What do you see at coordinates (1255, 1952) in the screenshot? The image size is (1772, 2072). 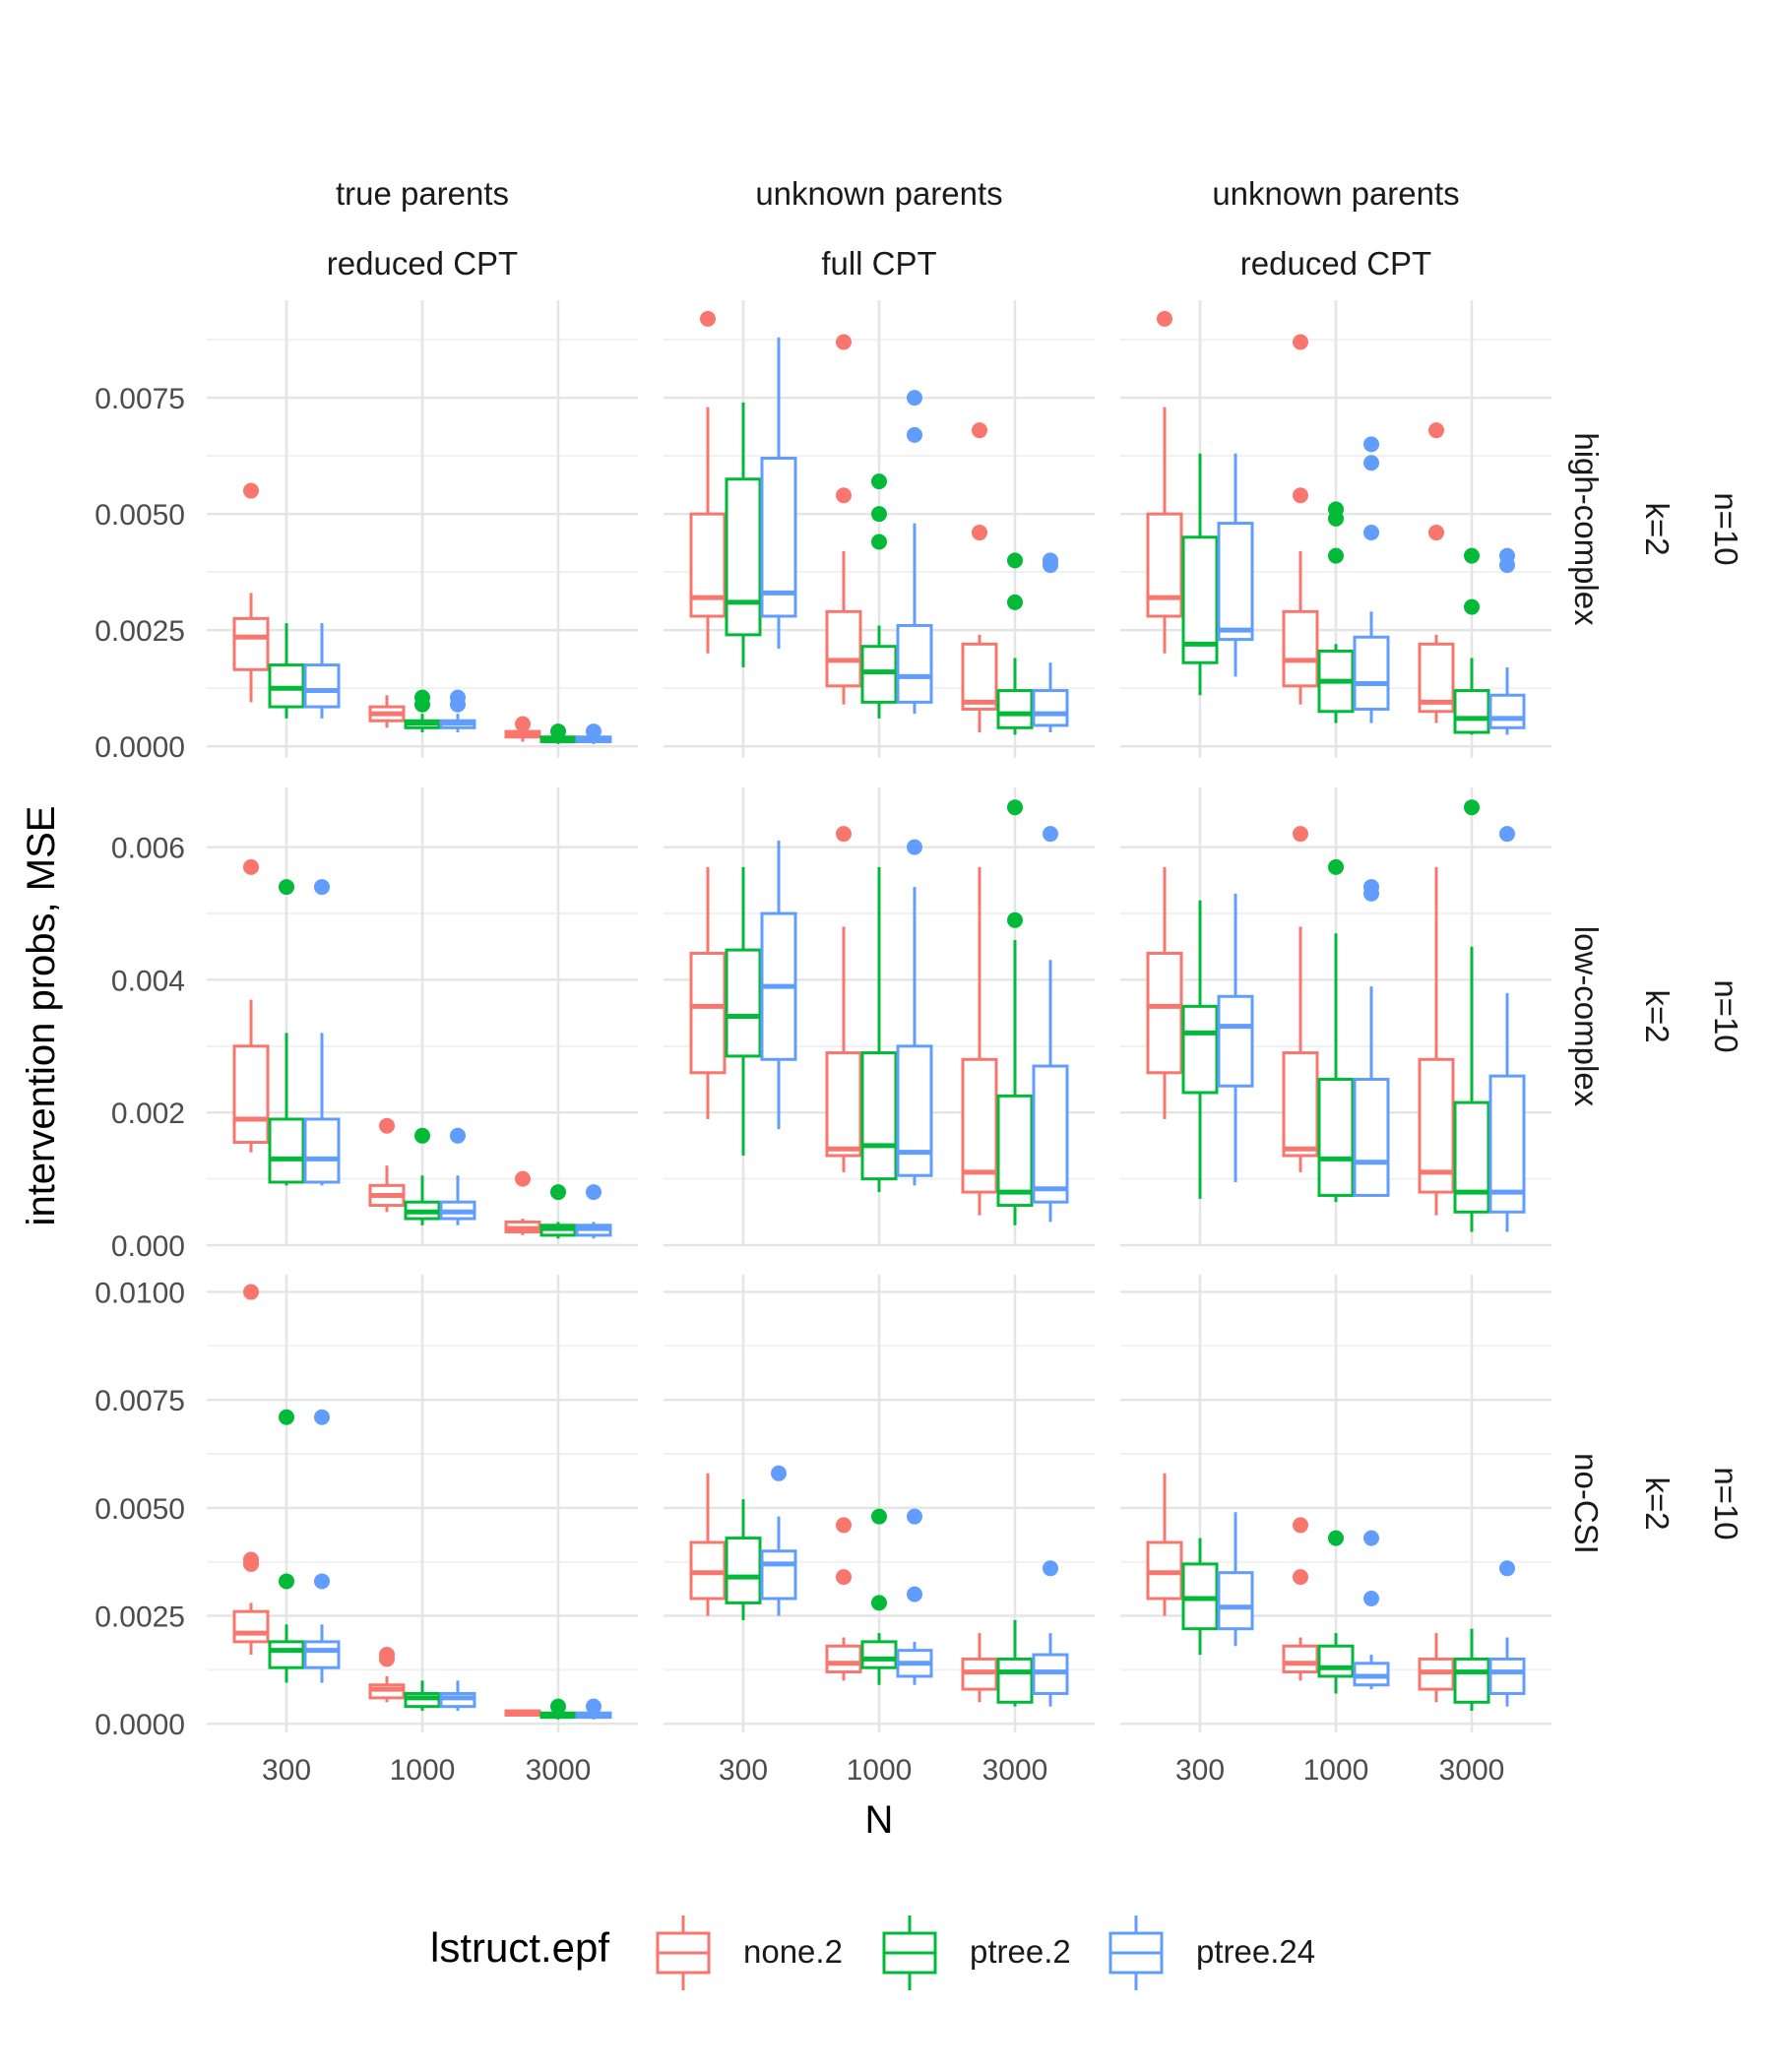 I see `legend-label: ptree.24` at bounding box center [1255, 1952].